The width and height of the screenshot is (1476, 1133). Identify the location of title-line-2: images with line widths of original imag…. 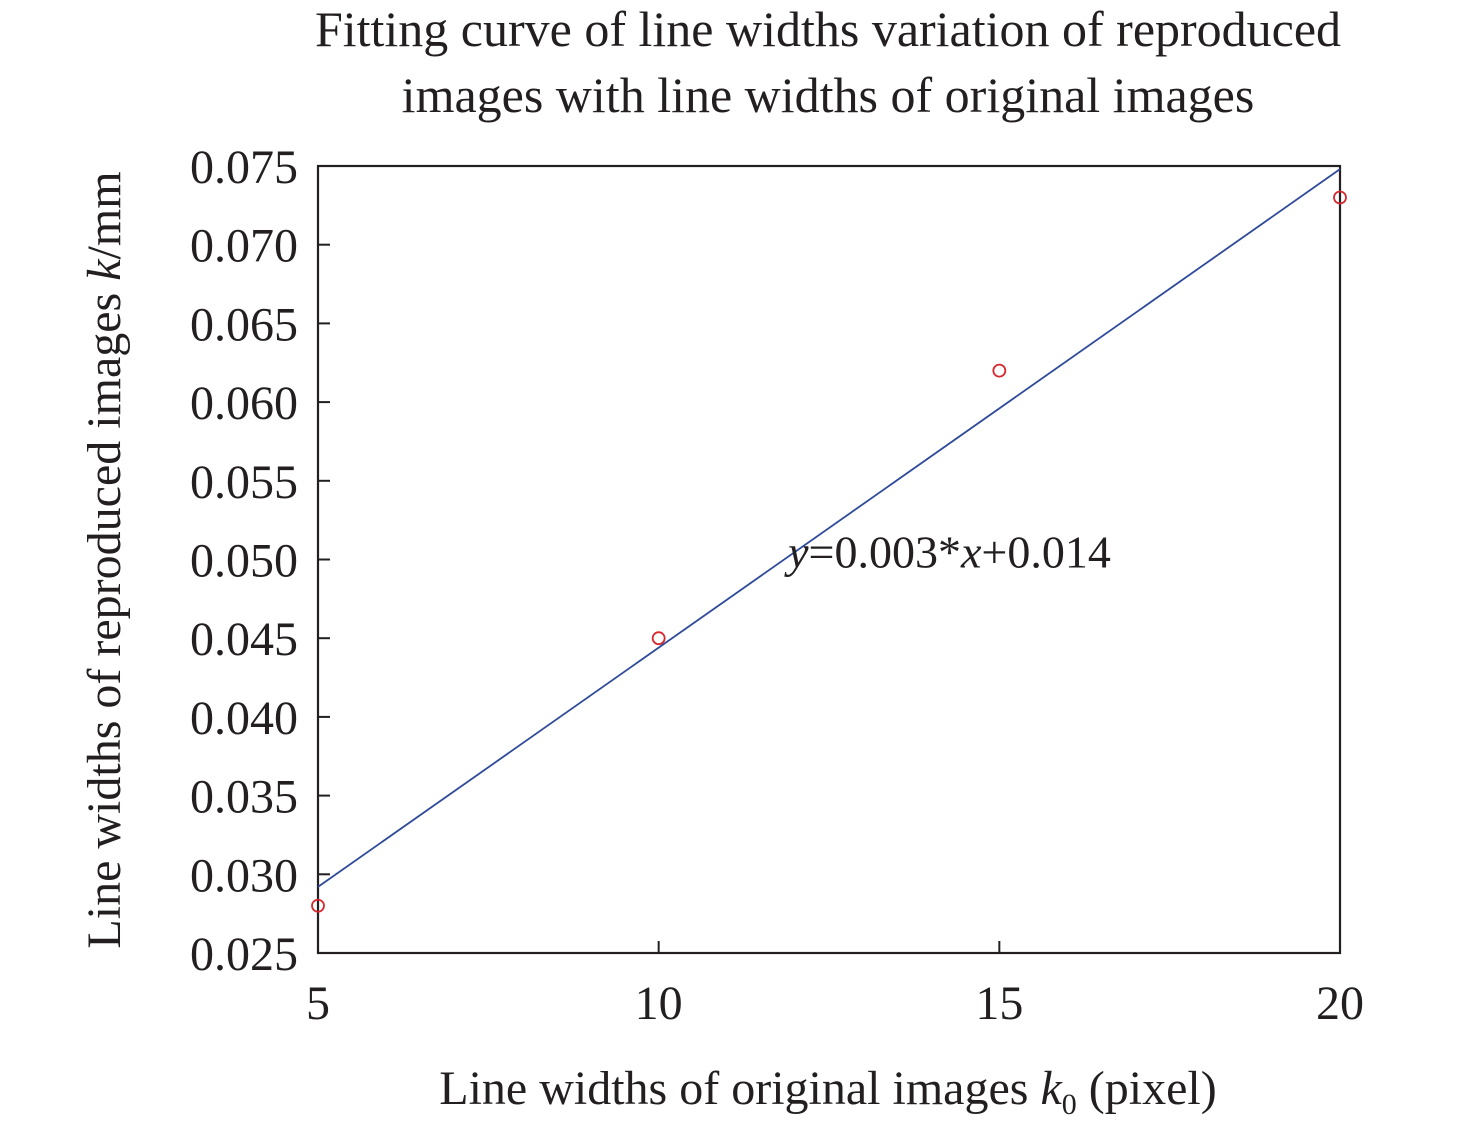
(828, 95).